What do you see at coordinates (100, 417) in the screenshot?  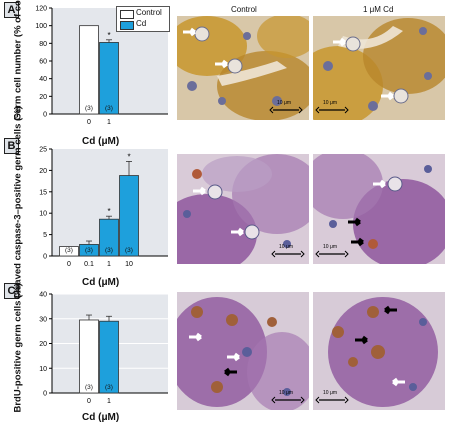 I see `x-axis-label-c: Cd (μM)` at bounding box center [100, 417].